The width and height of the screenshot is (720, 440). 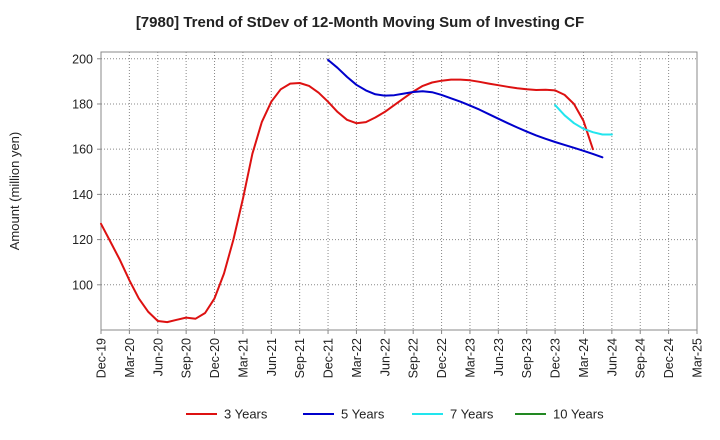 What do you see at coordinates (272, 357) in the screenshot?
I see `x-tick-label: Jun-21` at bounding box center [272, 357].